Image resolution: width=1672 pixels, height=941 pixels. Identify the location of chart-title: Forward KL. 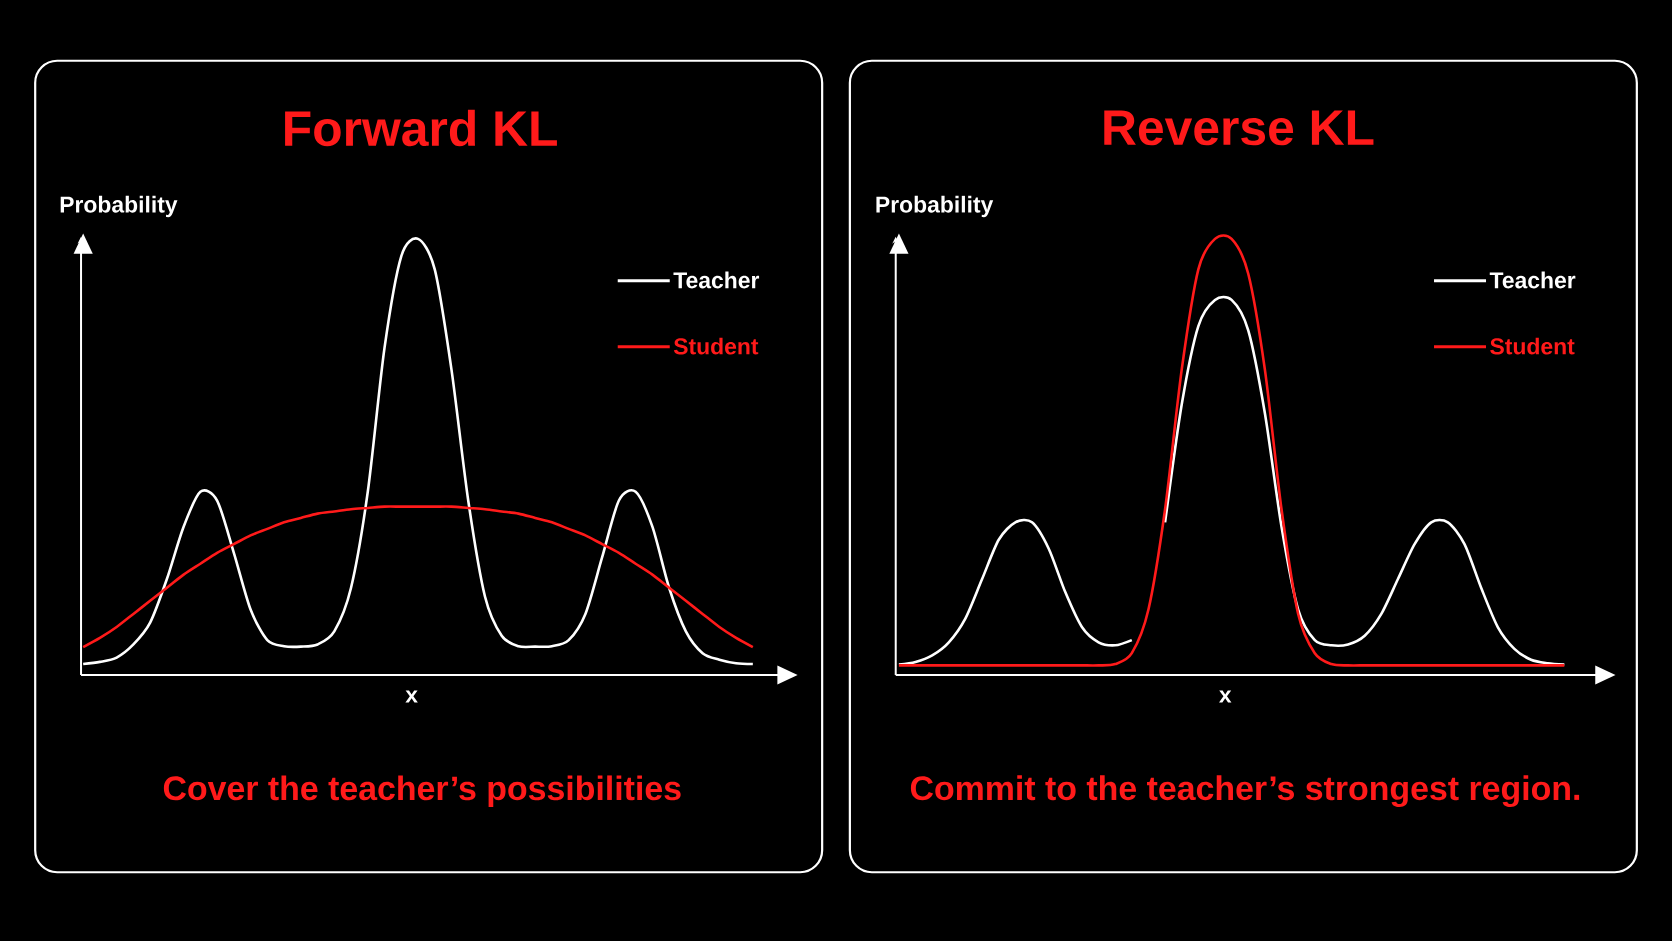
(421, 128).